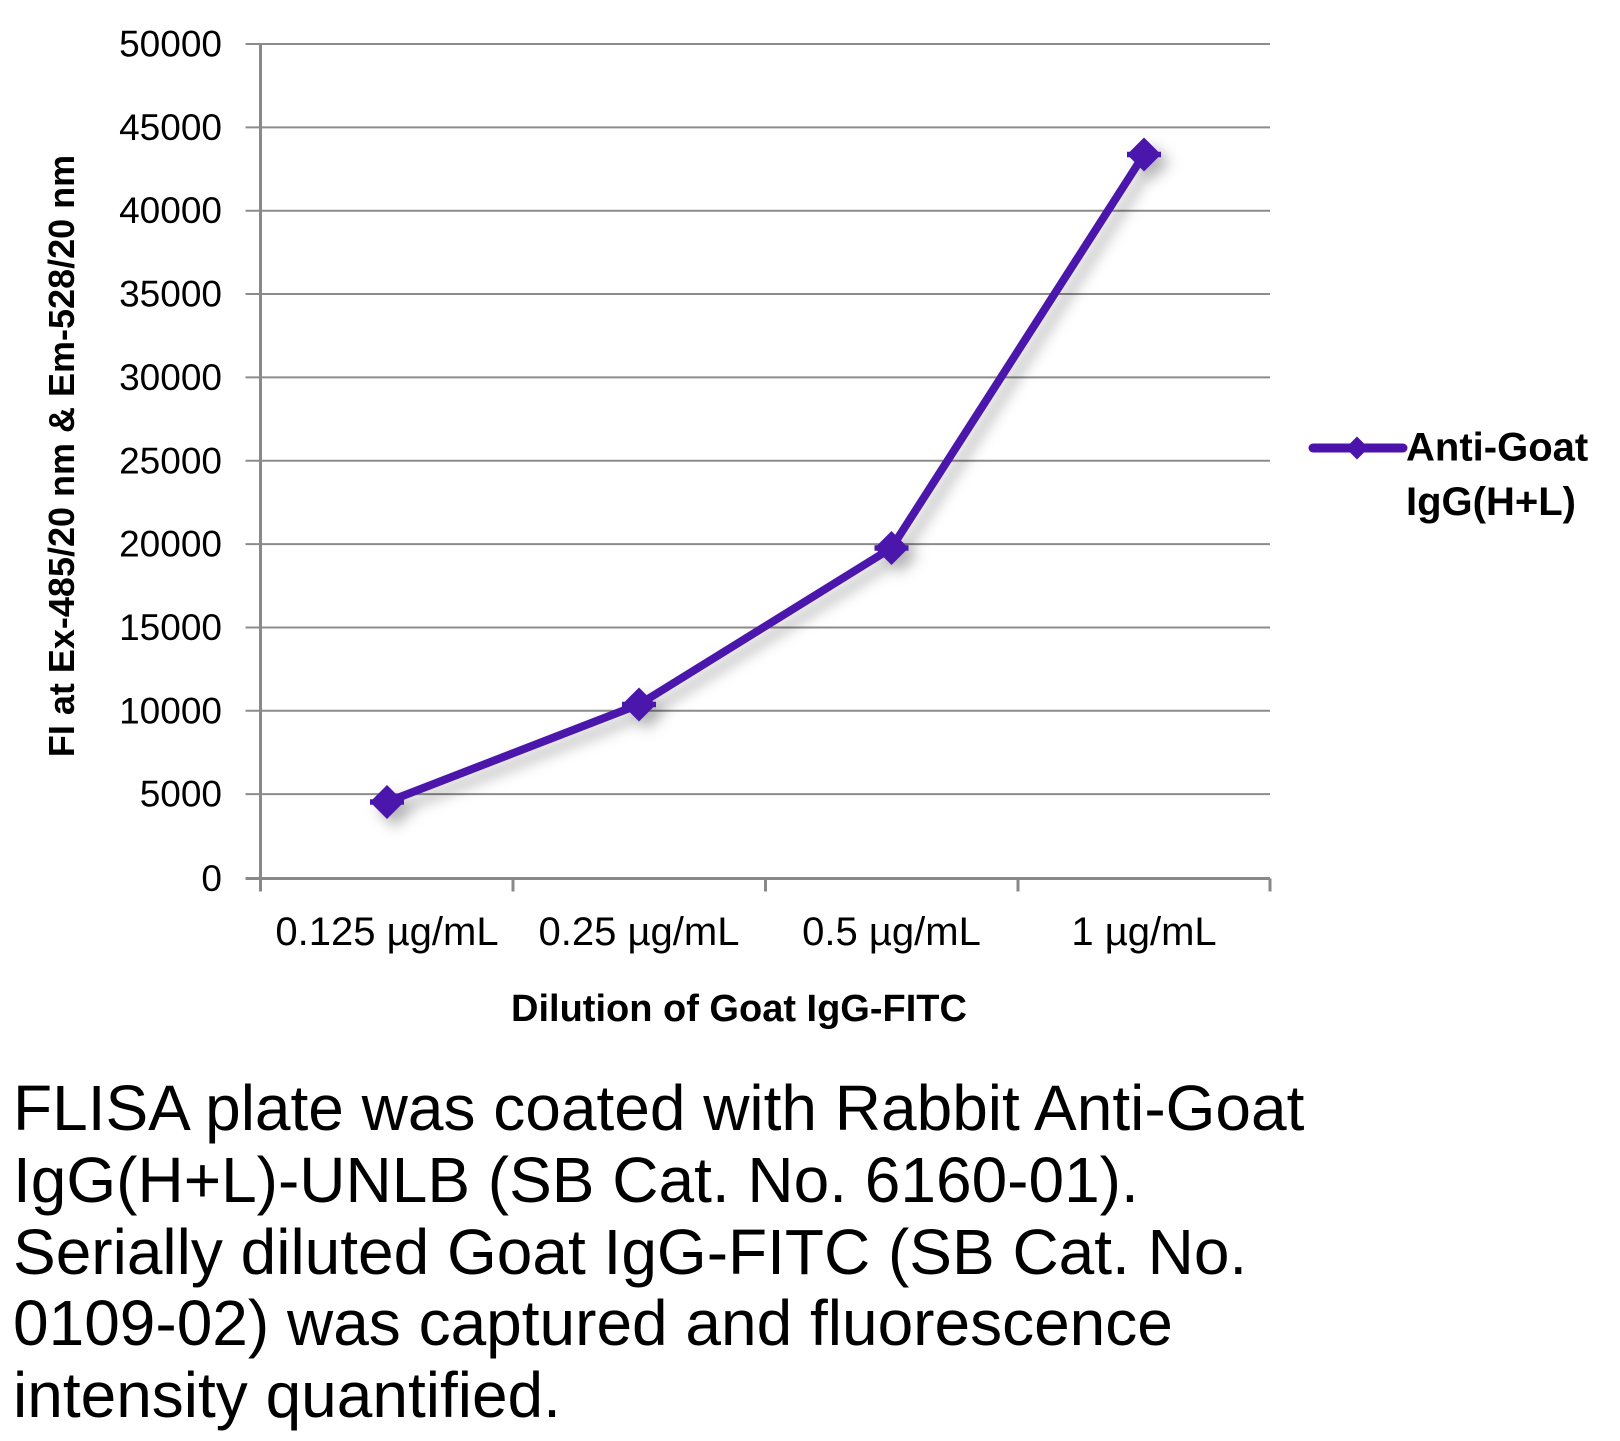 The width and height of the screenshot is (1620, 1441). Describe the element at coordinates (181, 794) in the screenshot. I see `svg-text: 5000` at that location.